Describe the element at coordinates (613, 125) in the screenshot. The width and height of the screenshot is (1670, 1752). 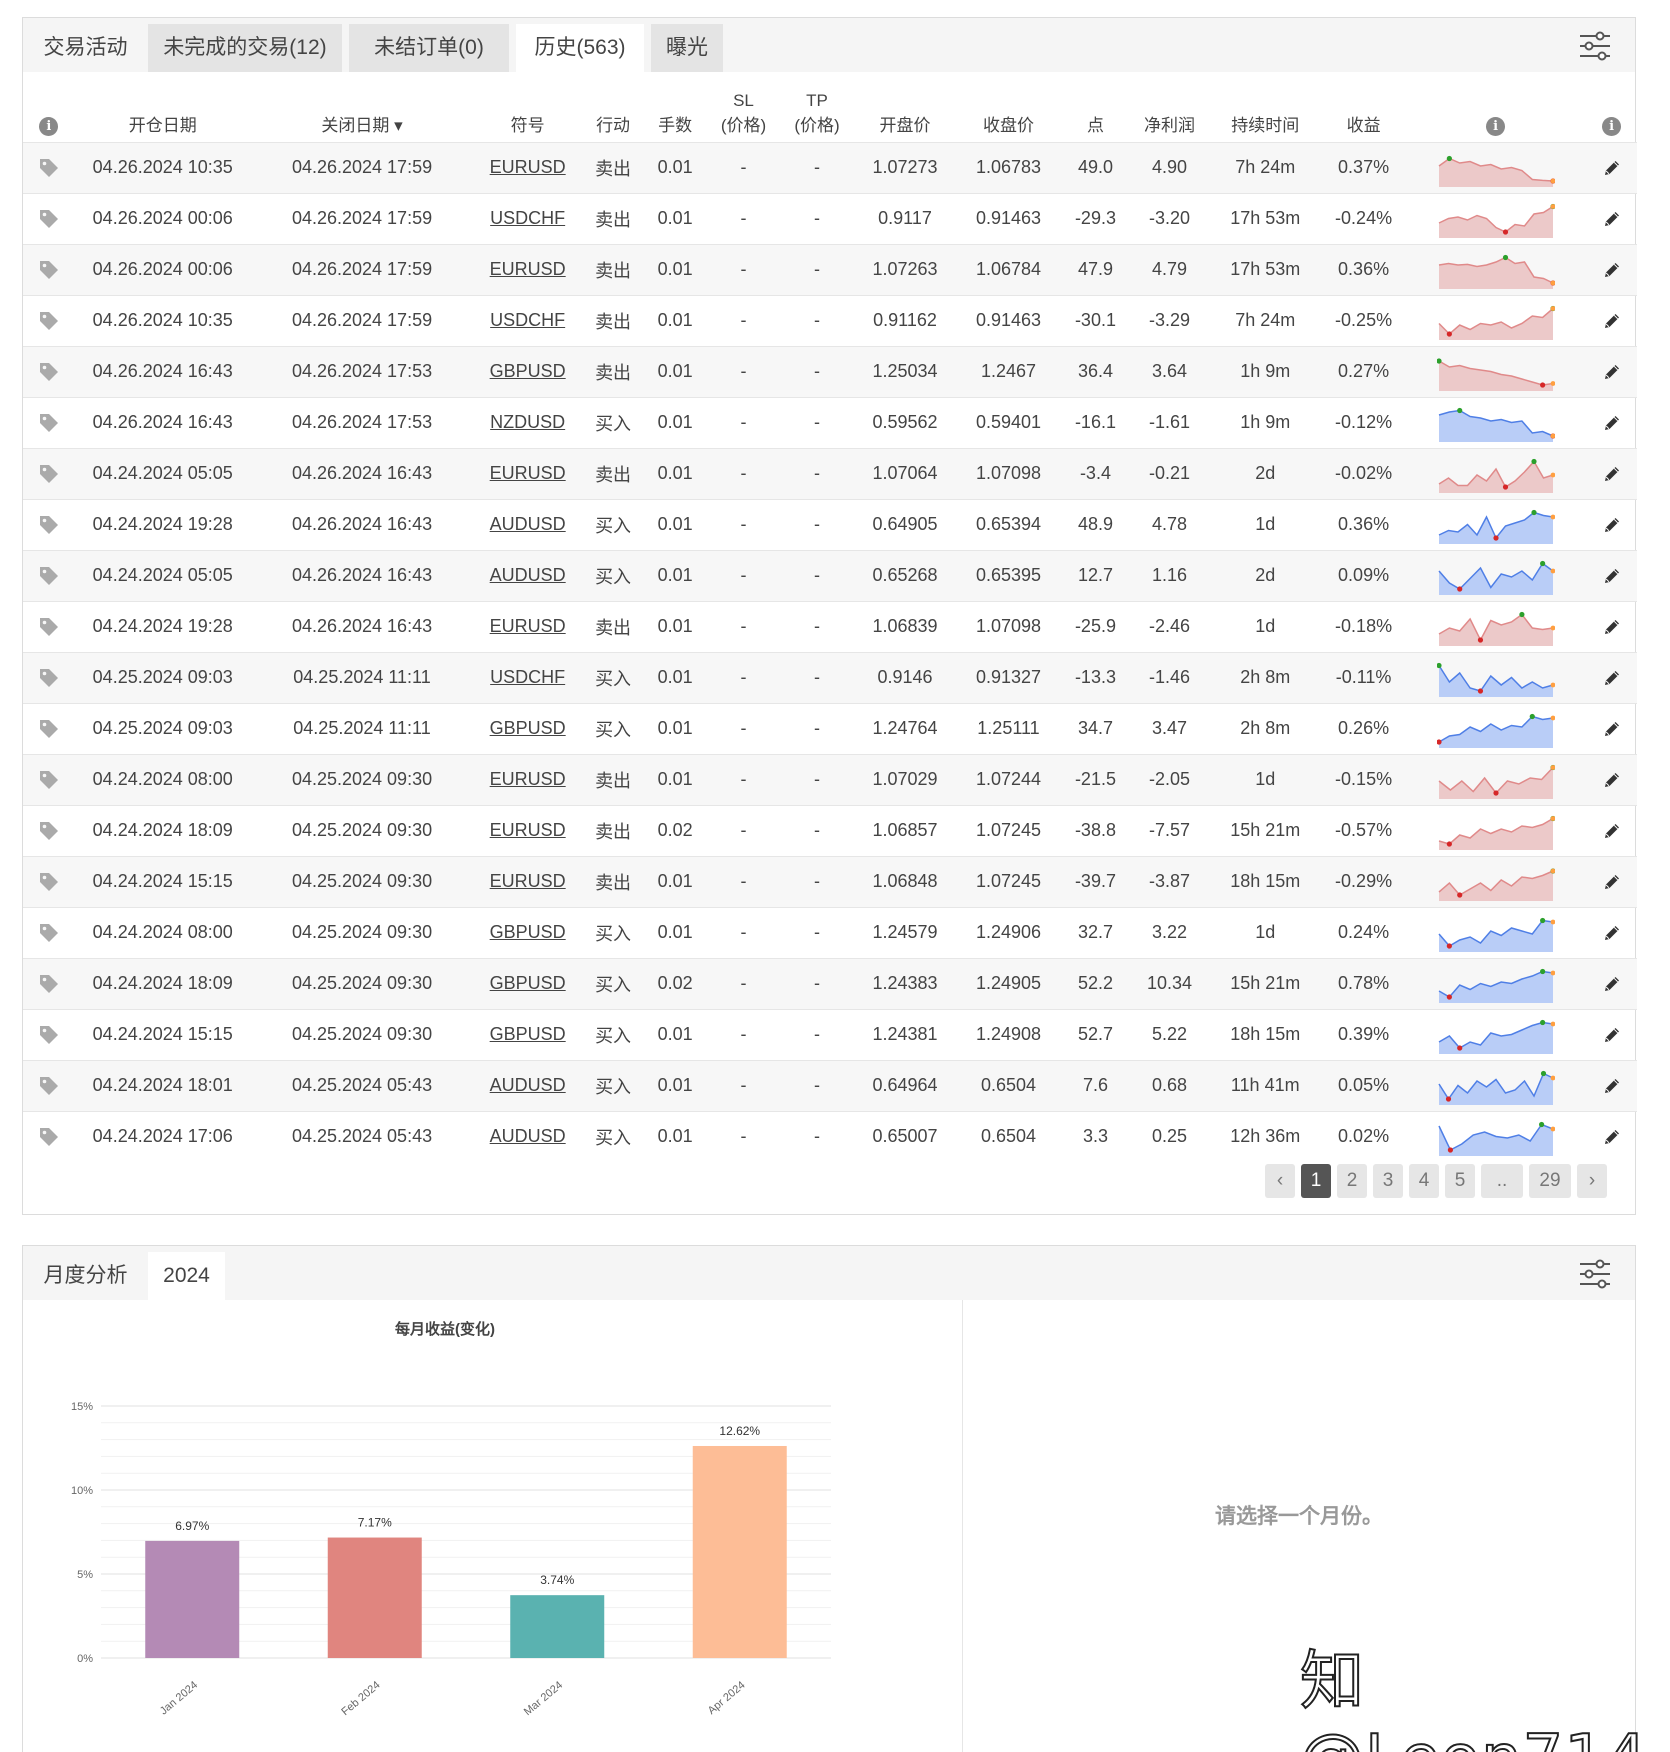
I see `header-action: 行动` at that location.